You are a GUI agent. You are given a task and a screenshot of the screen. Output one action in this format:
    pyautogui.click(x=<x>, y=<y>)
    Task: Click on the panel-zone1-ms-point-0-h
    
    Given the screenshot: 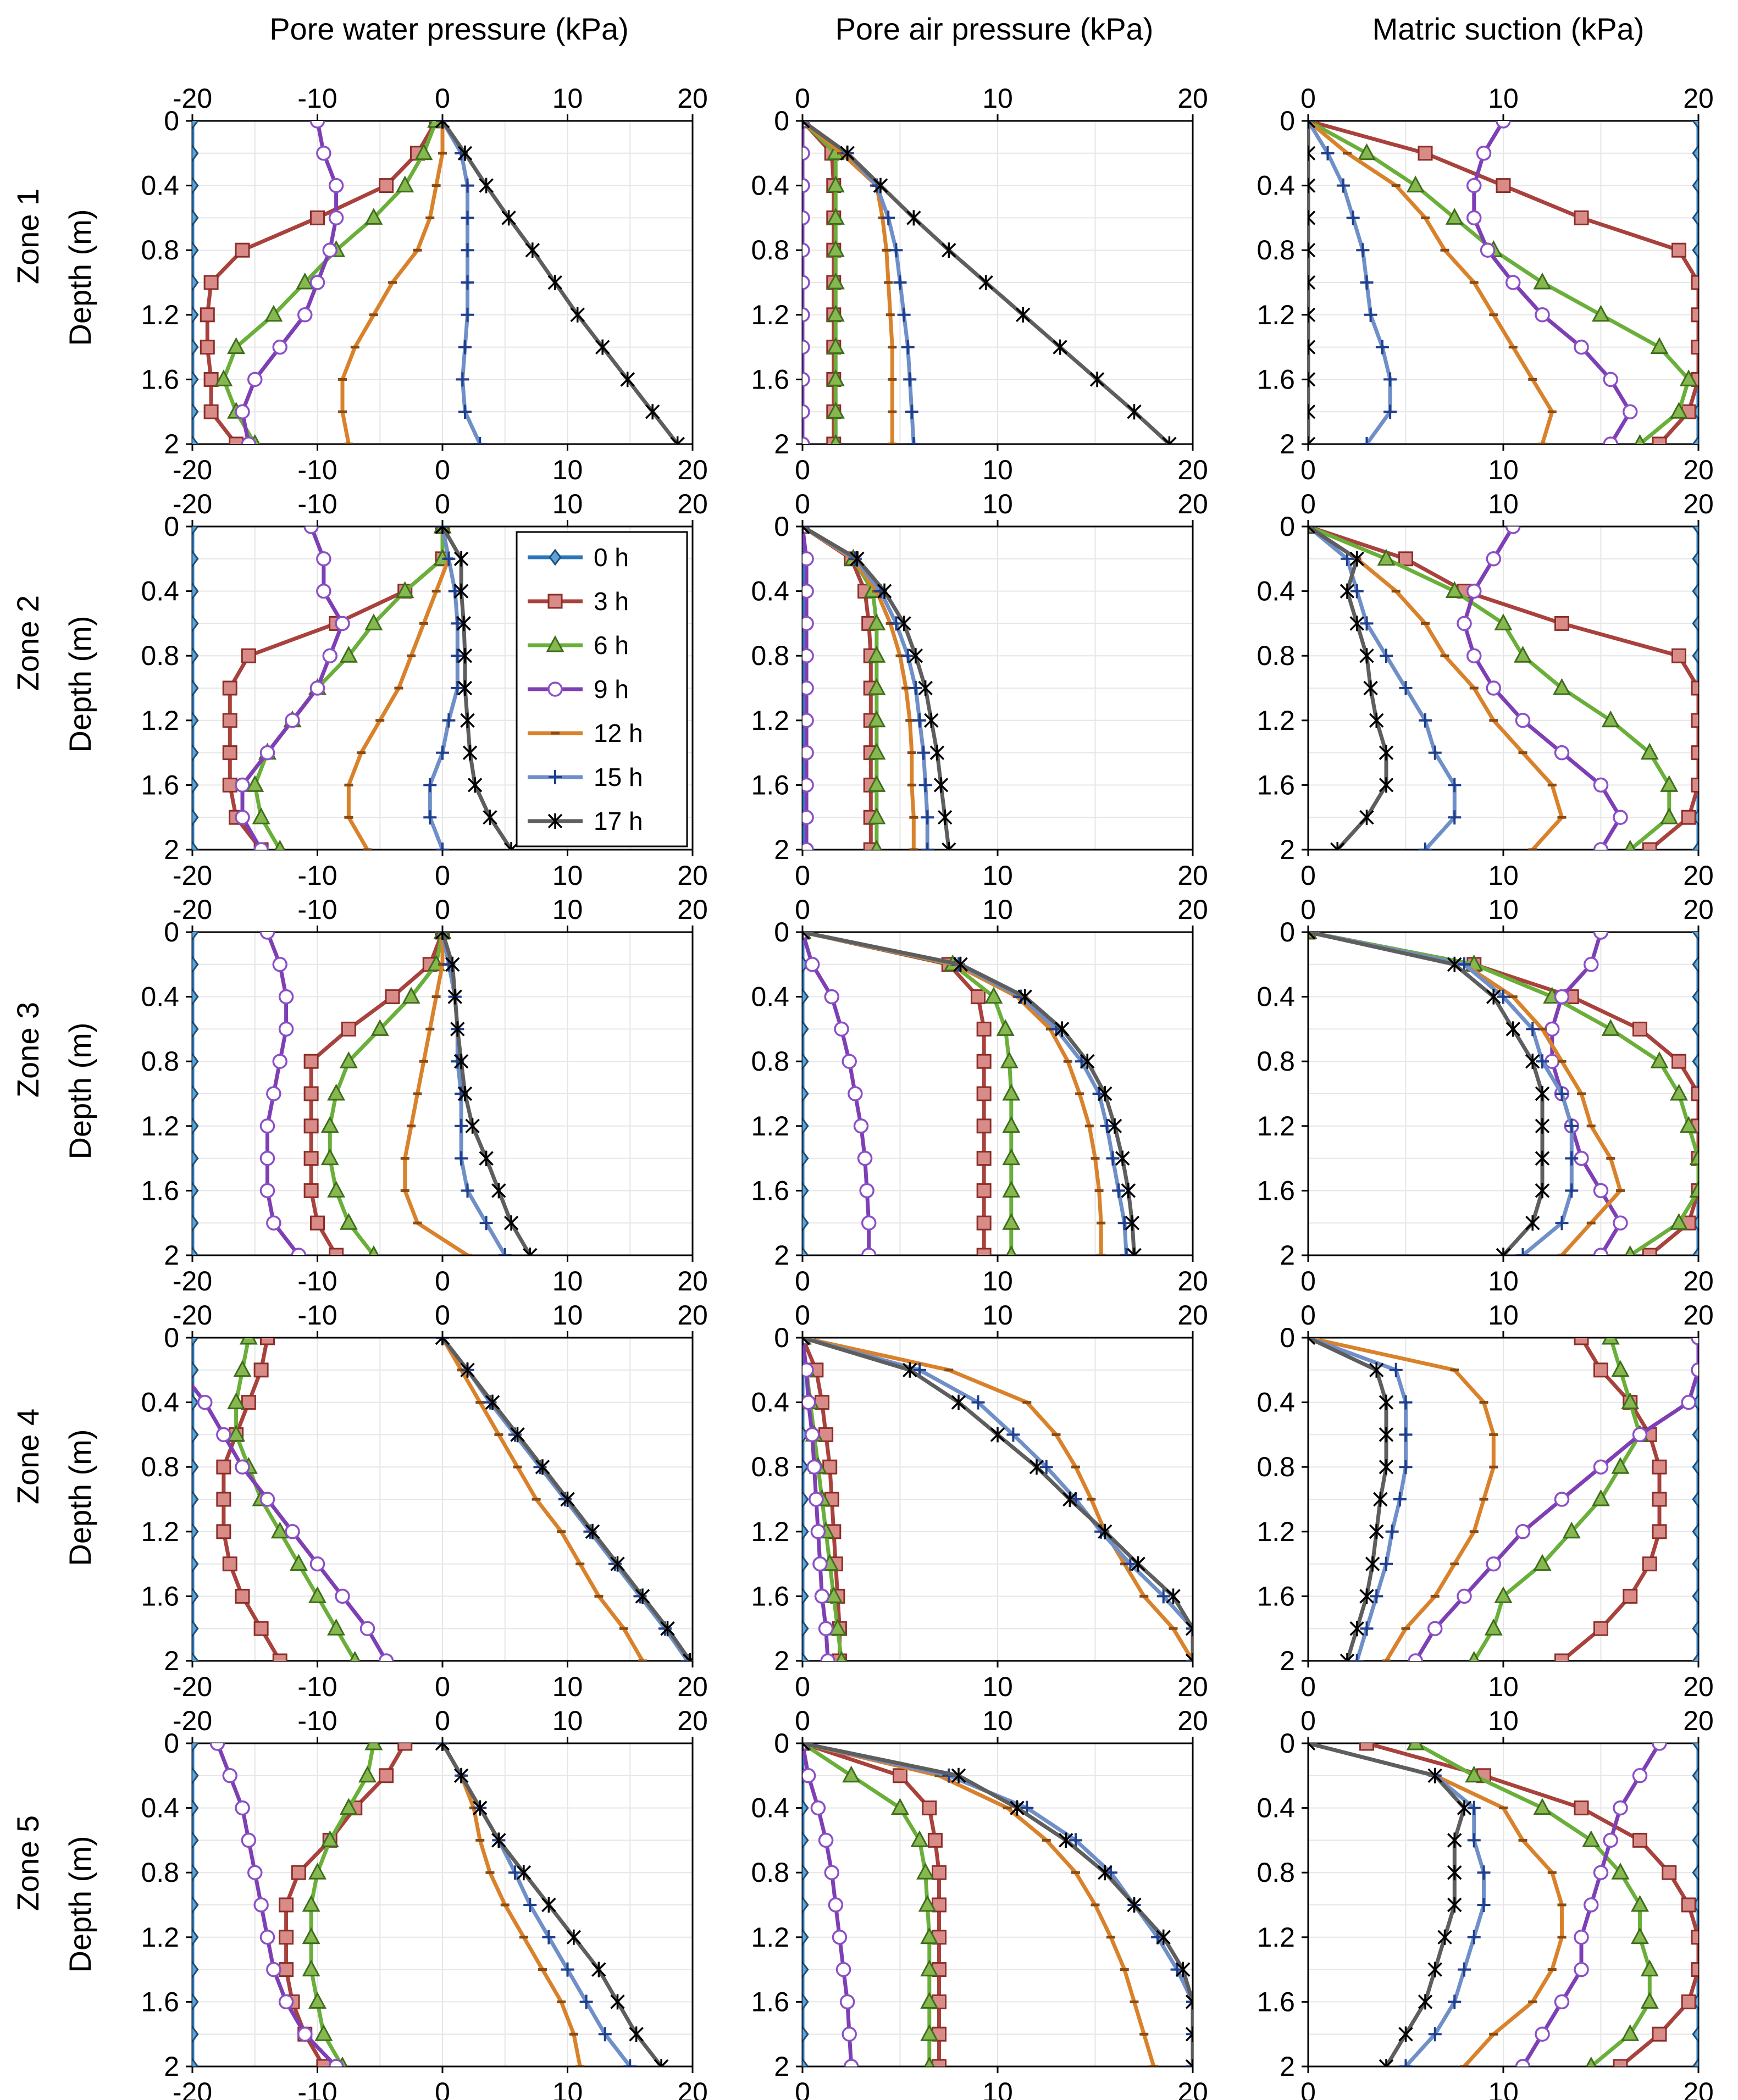 What is the action you would take?
    pyautogui.click(x=1695, y=126)
    